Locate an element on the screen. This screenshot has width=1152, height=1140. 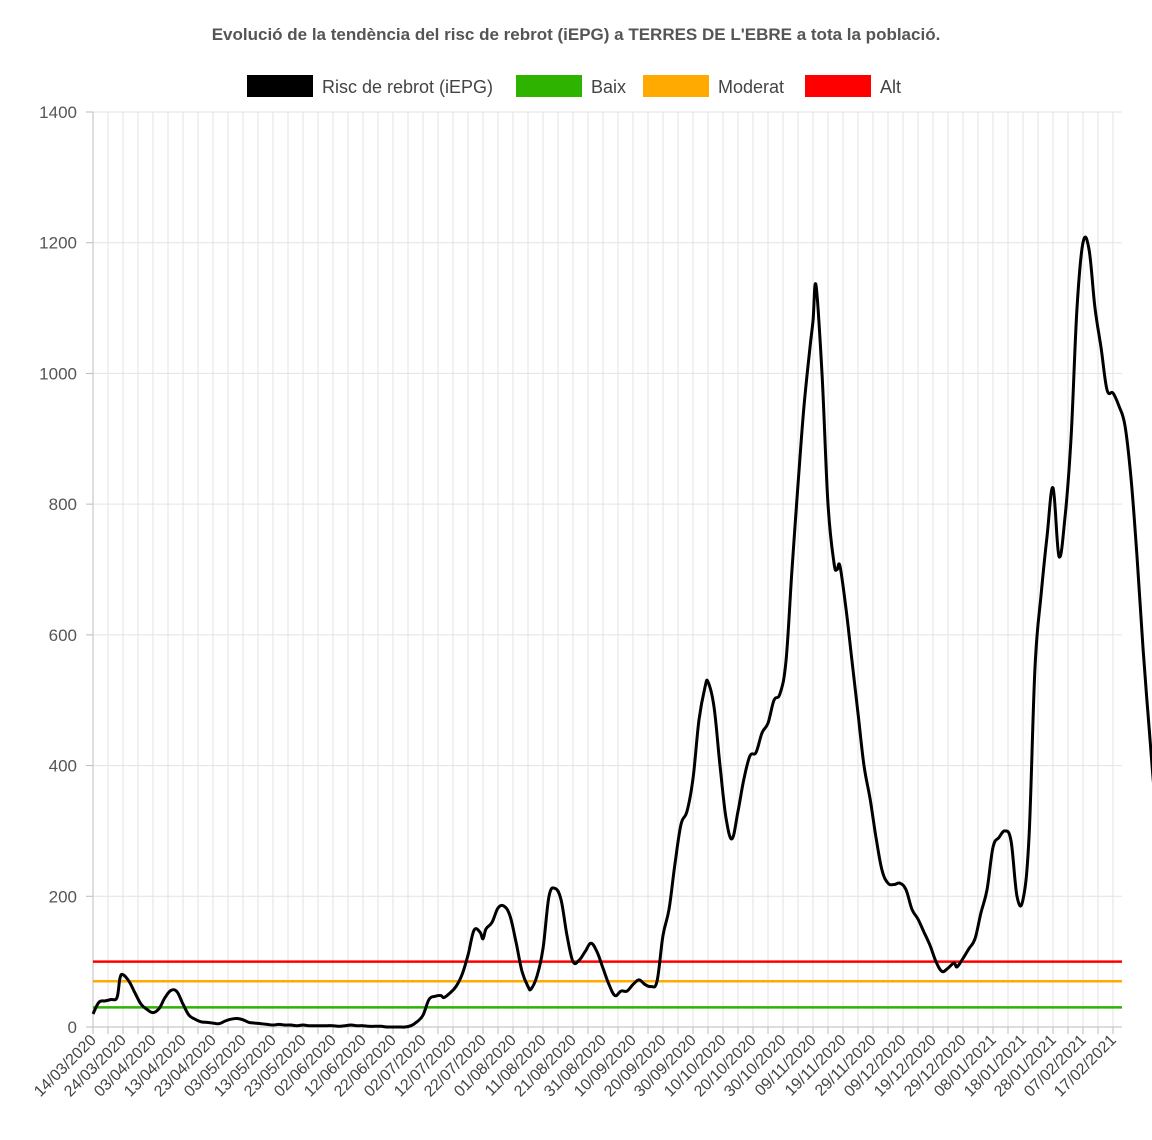
y-tick-label: 1000 is located at coordinates (58, 373).